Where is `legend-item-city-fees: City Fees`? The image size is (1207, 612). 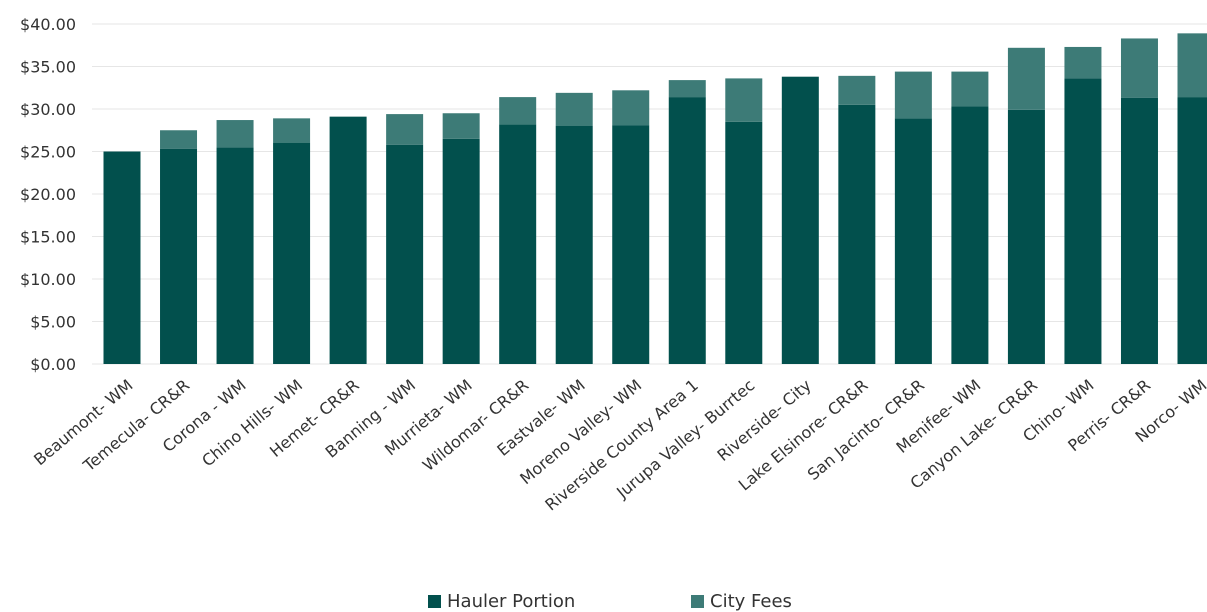 legend-item-city-fees: City Fees is located at coordinates (741, 601).